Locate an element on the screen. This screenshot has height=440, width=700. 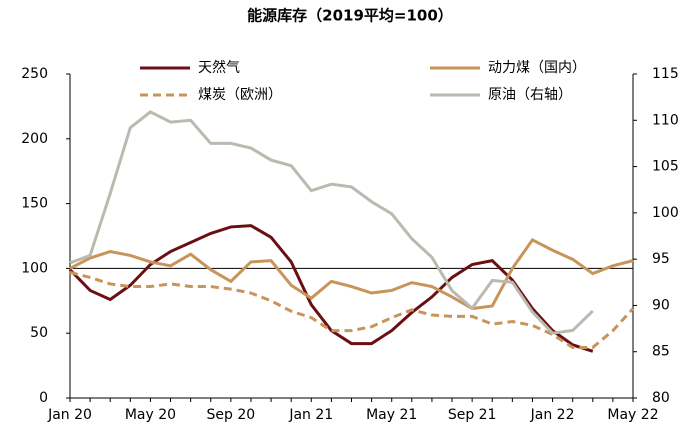
y2-tick-label: 110 is located at coordinates (665, 120).